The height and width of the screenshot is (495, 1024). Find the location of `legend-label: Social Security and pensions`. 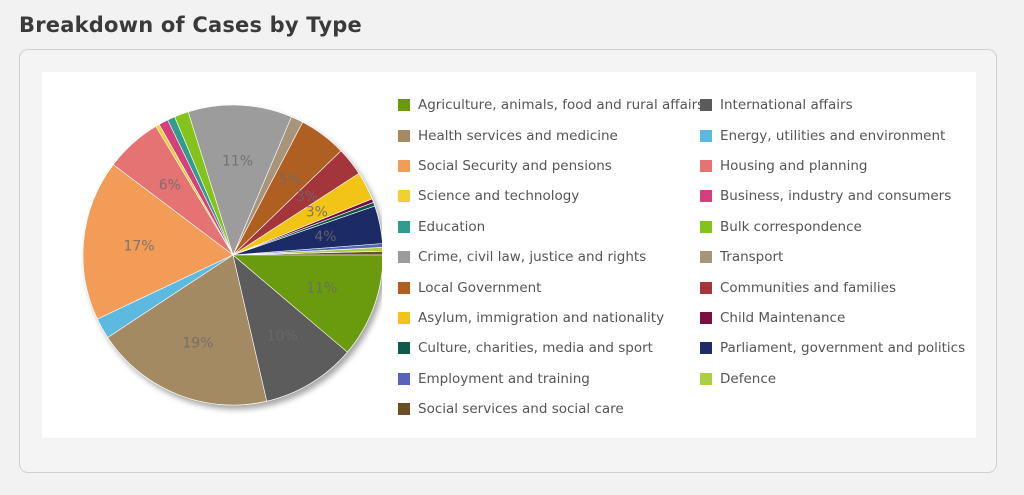

legend-label: Social Security and pensions is located at coordinates (515, 165).